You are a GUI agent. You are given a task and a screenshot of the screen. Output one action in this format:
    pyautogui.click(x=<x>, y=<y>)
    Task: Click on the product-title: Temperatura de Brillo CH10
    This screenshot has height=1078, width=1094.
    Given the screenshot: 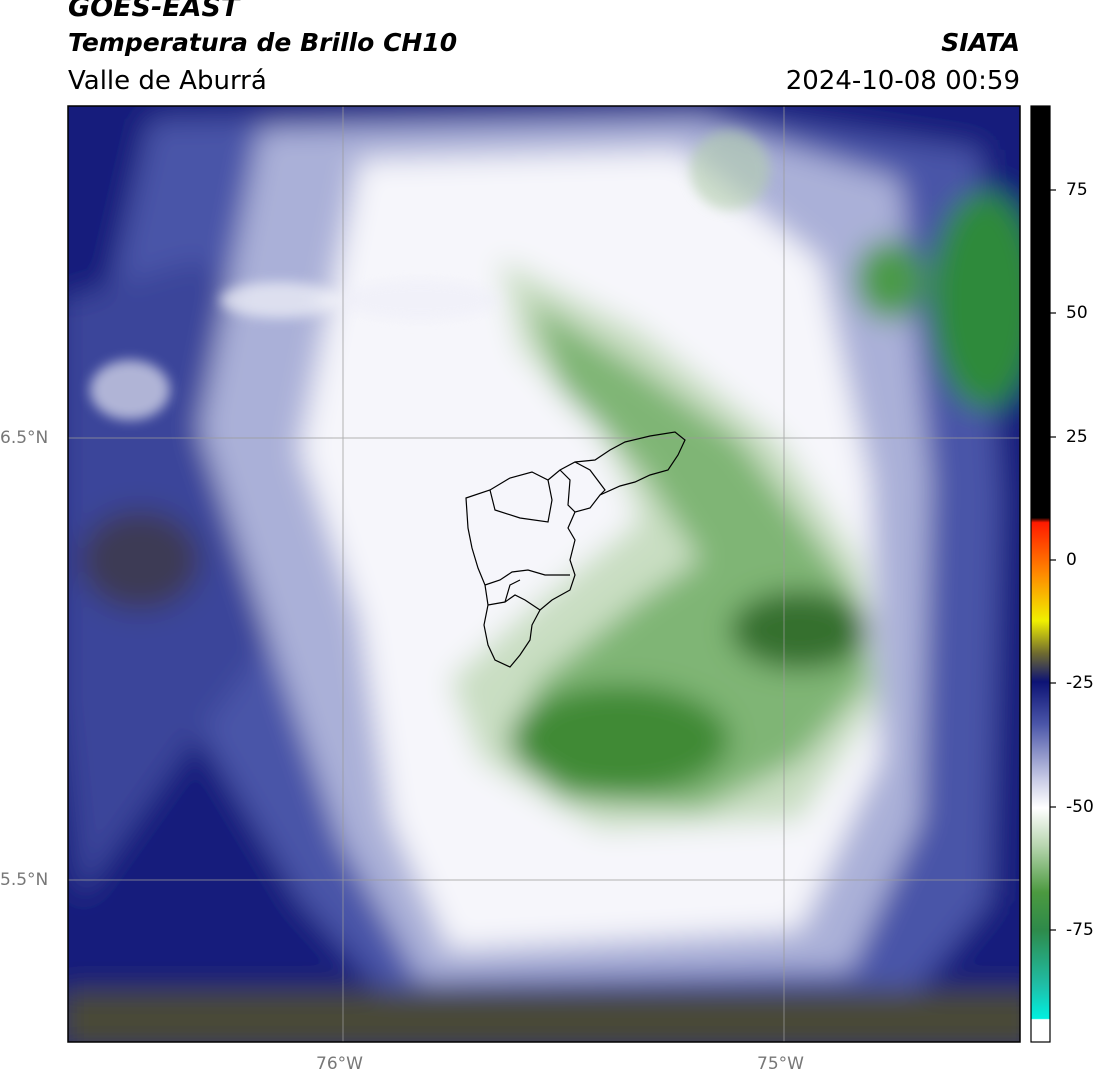 What is the action you would take?
    pyautogui.click(x=263, y=42)
    